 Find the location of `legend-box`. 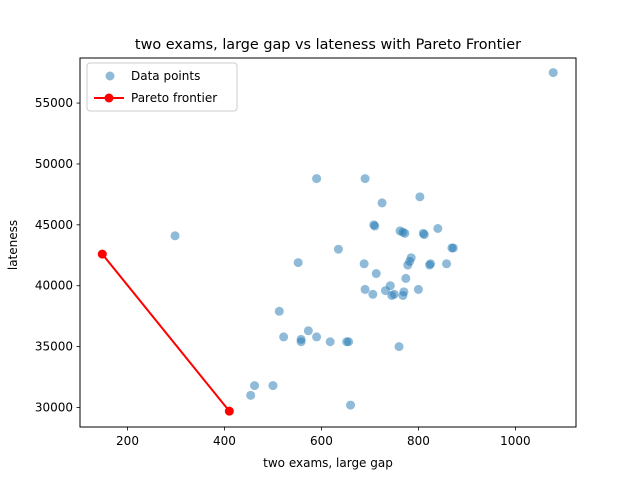

legend-box is located at coordinates (162, 87).